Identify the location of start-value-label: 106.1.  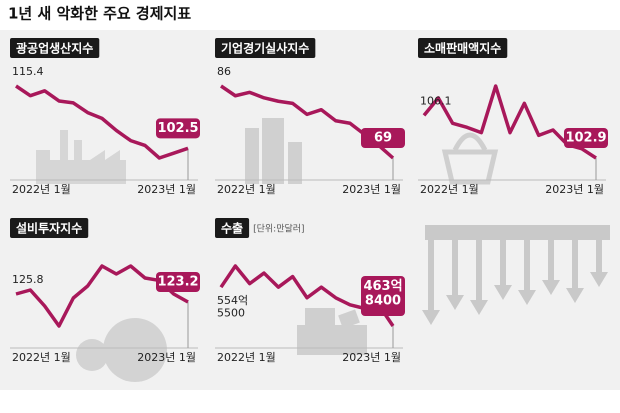
(436, 100).